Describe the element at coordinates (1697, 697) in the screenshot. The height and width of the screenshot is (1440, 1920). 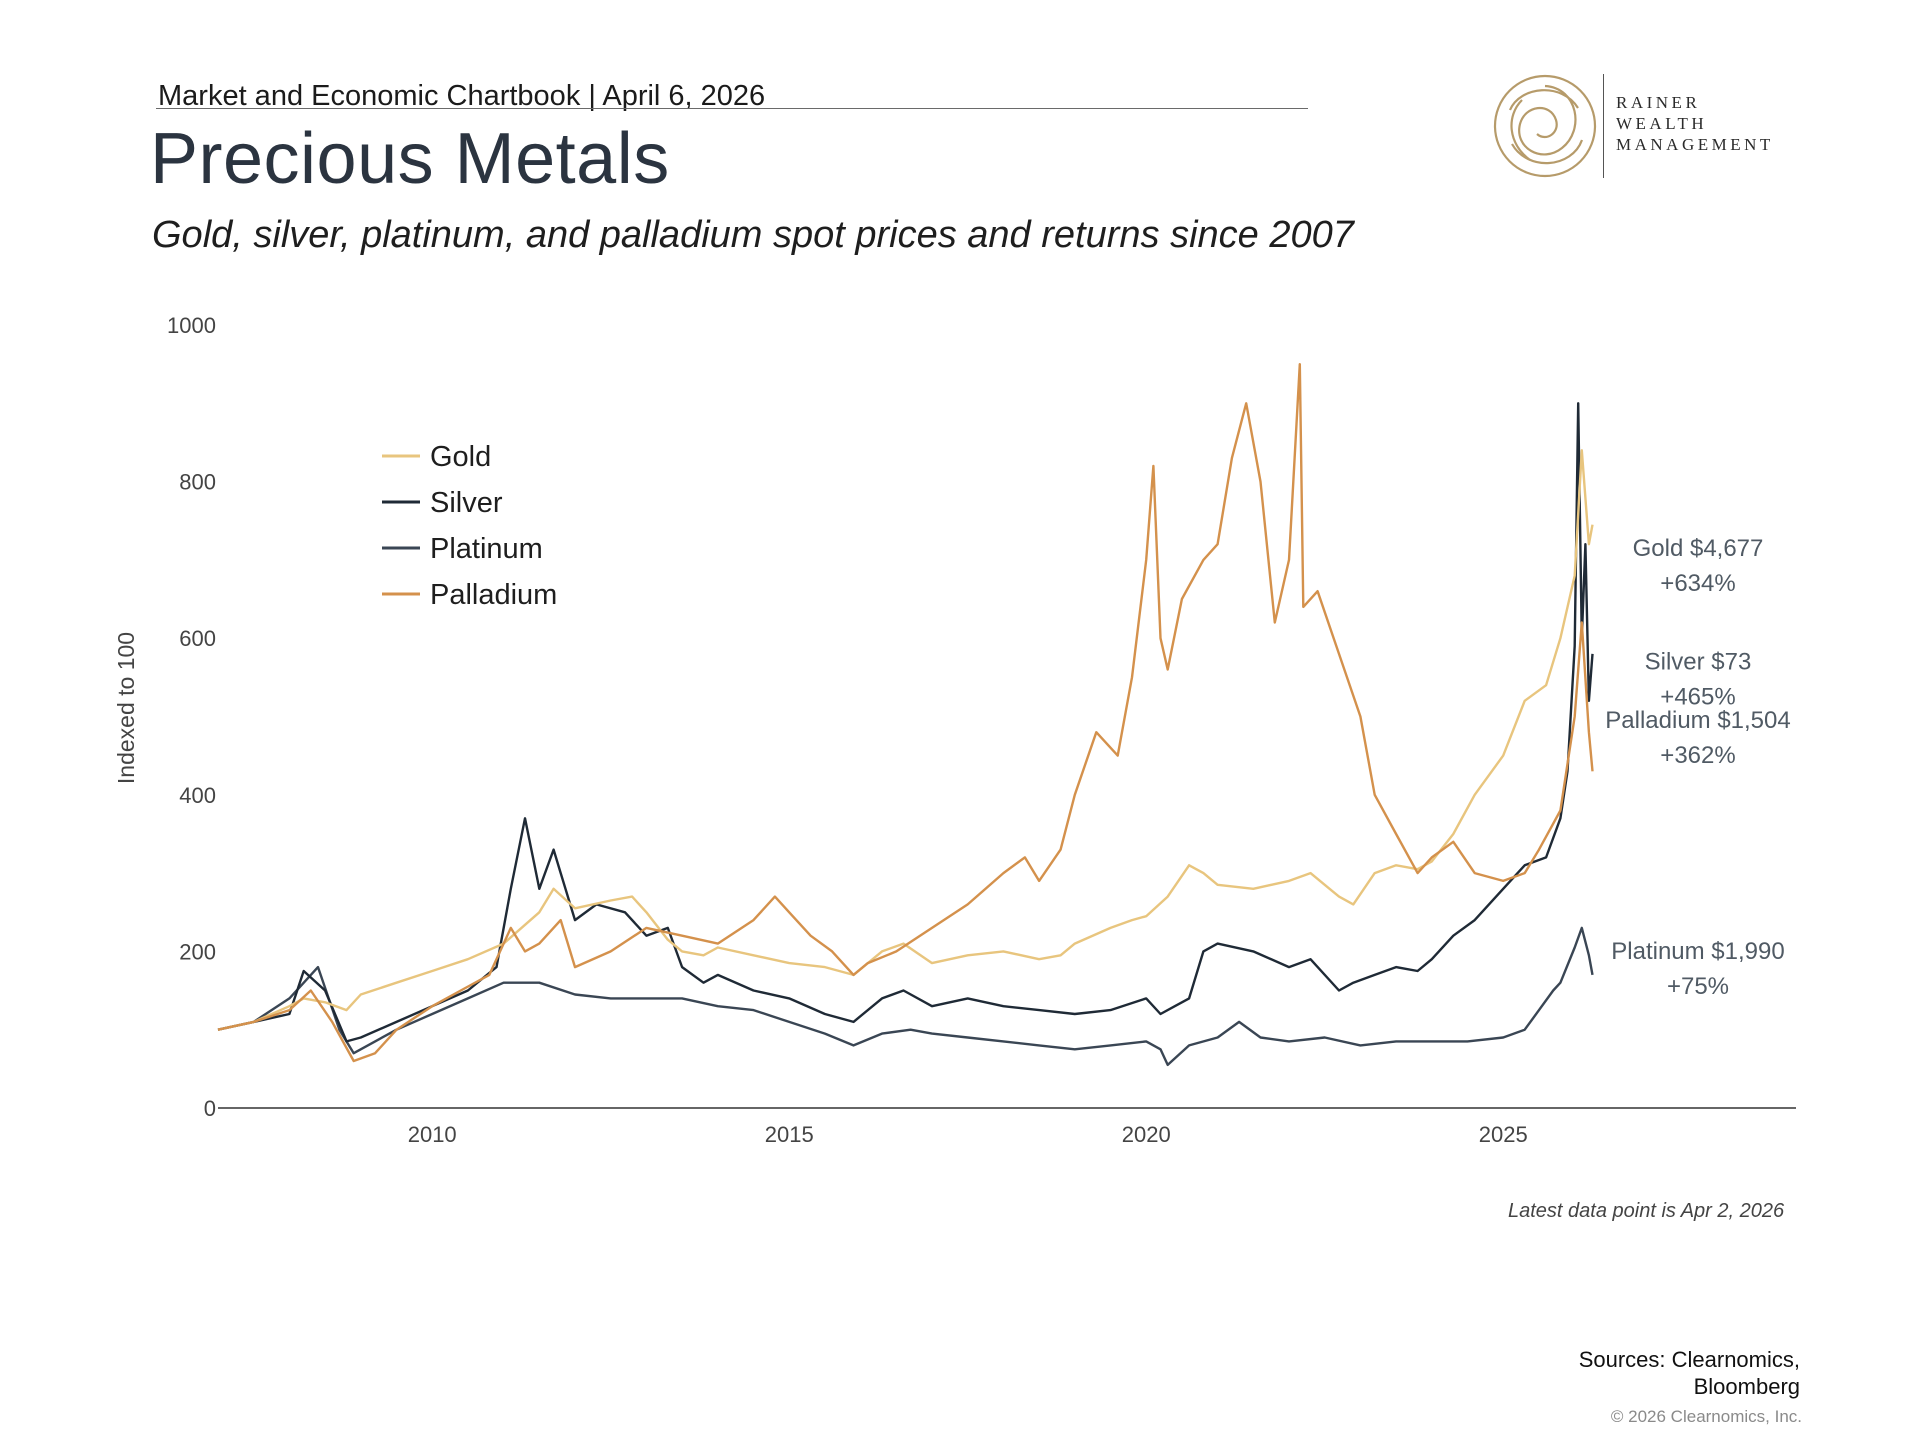
I see `end-return-silver: +465%` at that location.